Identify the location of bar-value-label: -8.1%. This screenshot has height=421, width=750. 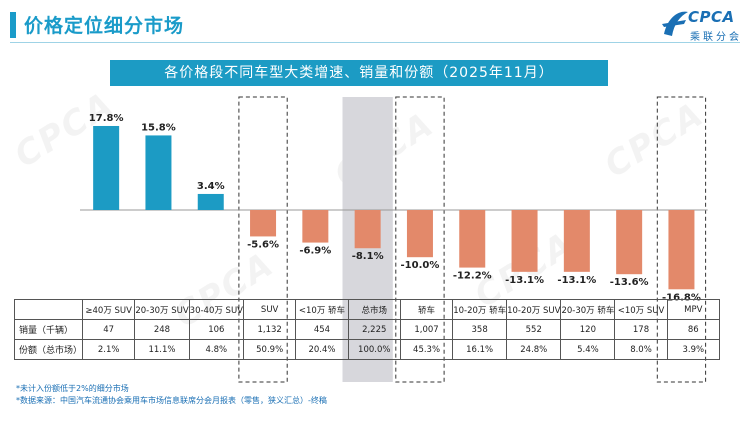
(368, 256).